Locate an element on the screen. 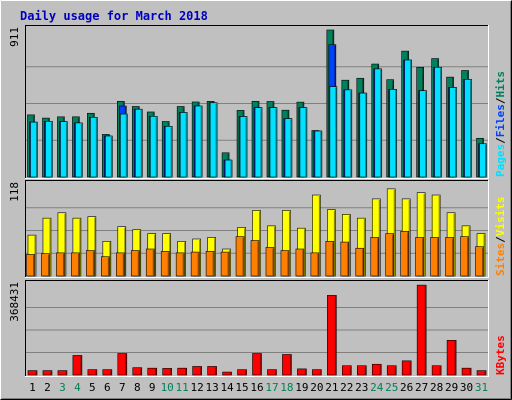 The height and width of the screenshot is (400, 512). legend-files: Files is located at coordinates (500, 120).